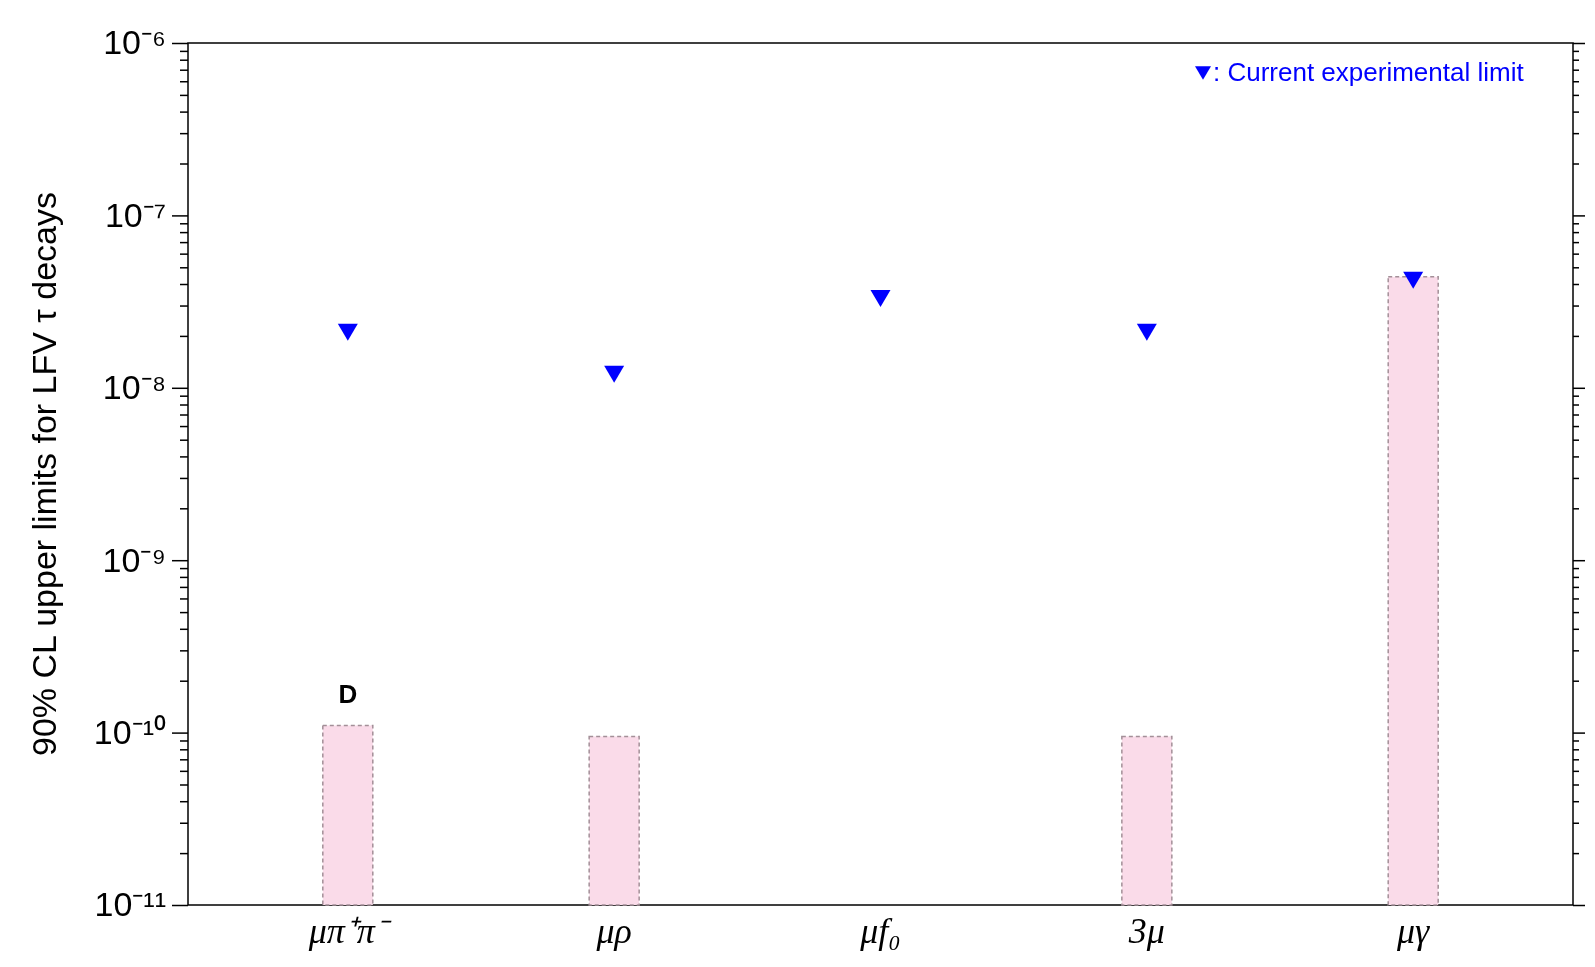 The height and width of the screenshot is (967, 1595). Describe the element at coordinates (1369, 72) in the screenshot. I see `legend-label: : Current experimental limit` at that location.